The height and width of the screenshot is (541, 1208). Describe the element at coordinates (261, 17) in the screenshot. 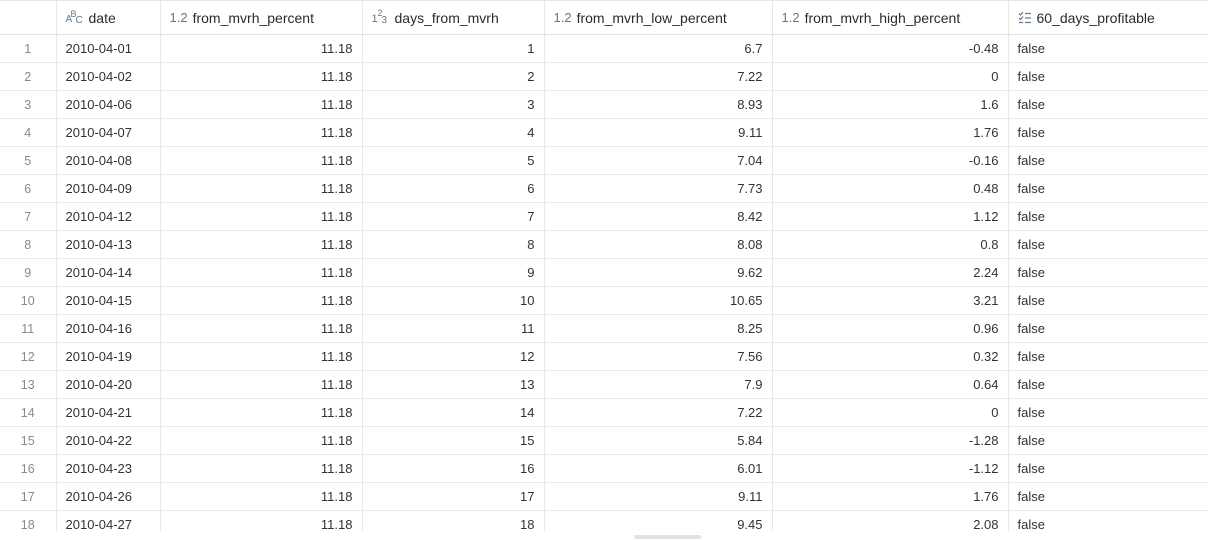

I see `column-header-from-mvrh-percent: 1.2 from_mvrh_percent` at that location.